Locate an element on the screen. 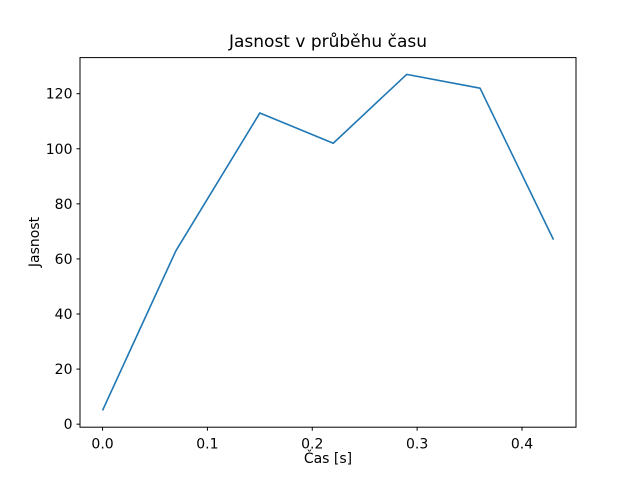  y-tick-label: 120 is located at coordinates (59, 95).